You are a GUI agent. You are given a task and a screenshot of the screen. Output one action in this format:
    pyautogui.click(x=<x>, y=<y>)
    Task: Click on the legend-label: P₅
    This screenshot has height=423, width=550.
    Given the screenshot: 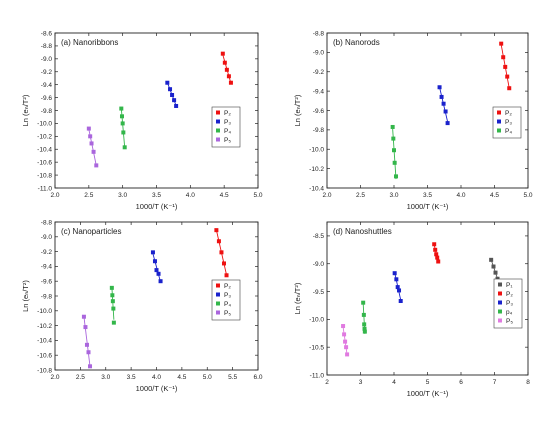 What is the action you would take?
    pyautogui.click(x=227, y=140)
    